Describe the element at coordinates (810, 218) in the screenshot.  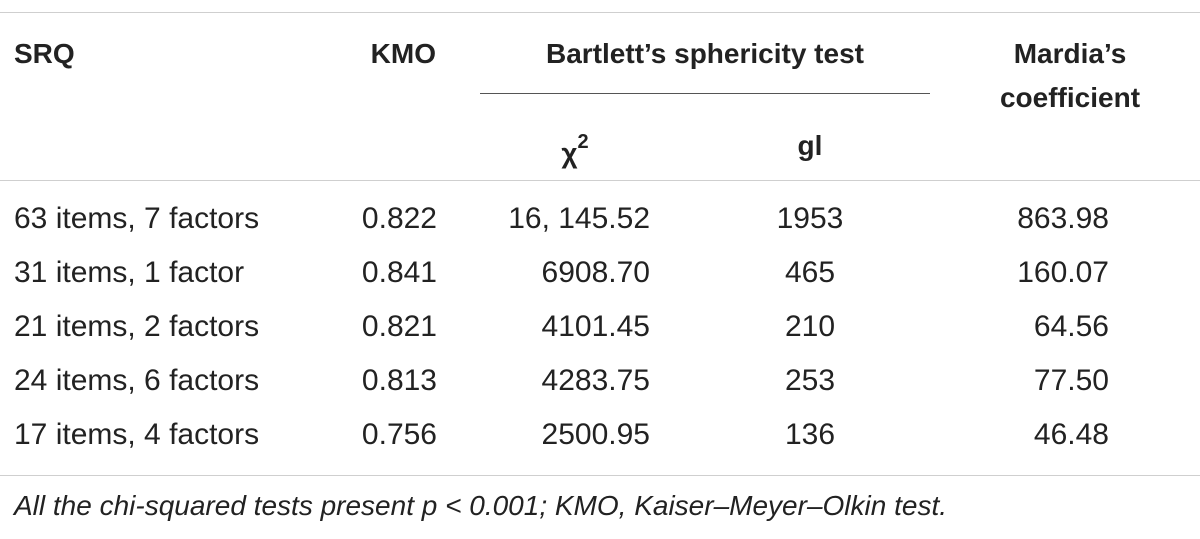
I see `cell-gl: 1953` at that location.